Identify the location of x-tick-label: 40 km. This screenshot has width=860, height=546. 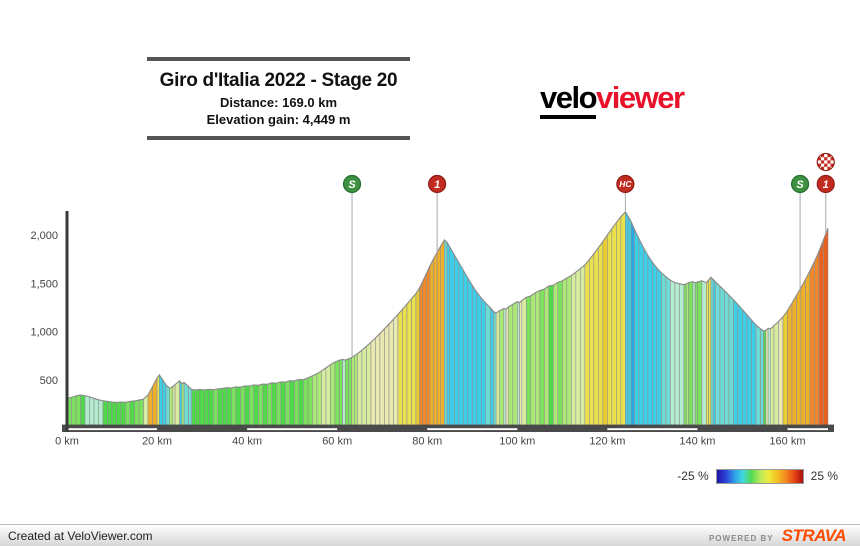
(247, 442).